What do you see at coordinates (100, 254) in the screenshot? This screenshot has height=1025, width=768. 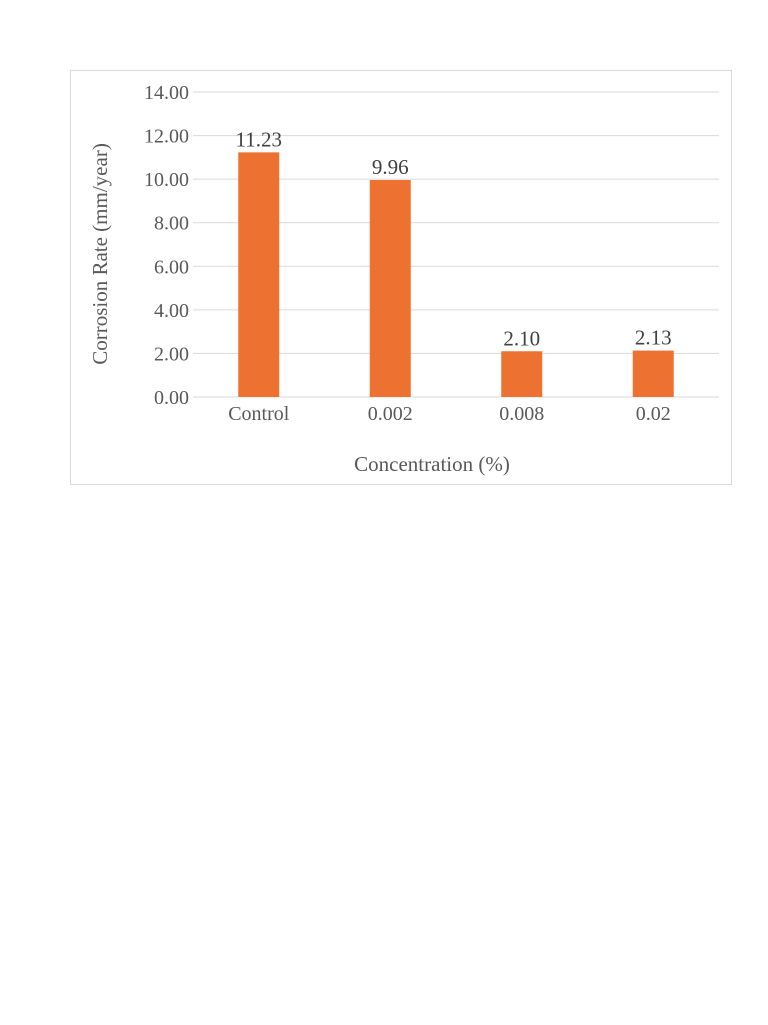 I see `y-axis-title: Corrosion Rate (mm/year)` at bounding box center [100, 254].